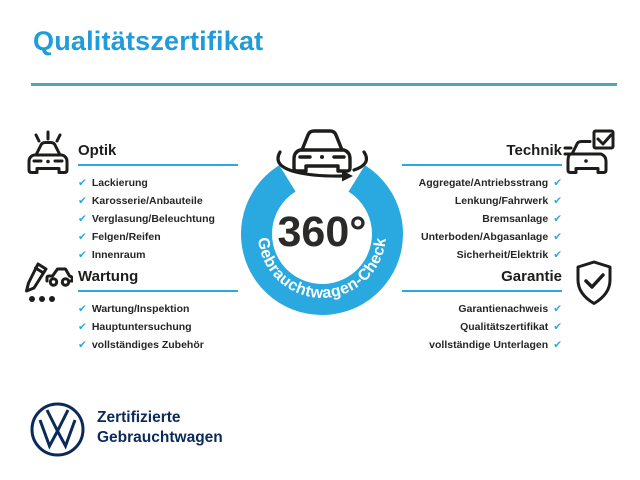 The width and height of the screenshot is (640, 480). What do you see at coordinates (324, 84) in the screenshot?
I see `title-divider` at bounding box center [324, 84].